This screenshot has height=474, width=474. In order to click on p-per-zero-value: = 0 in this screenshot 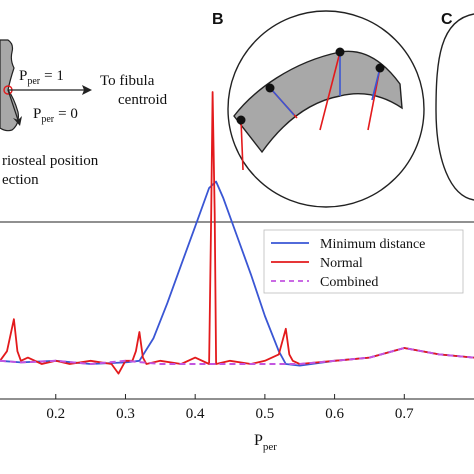, I will do `click(68, 114)`.